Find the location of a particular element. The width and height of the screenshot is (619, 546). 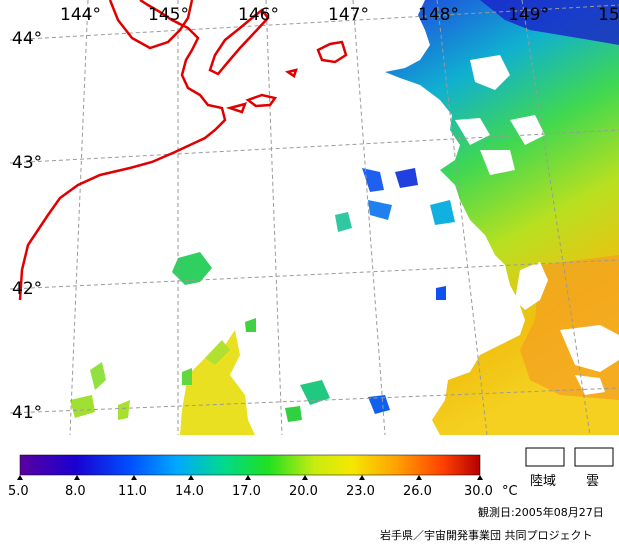

habomai-coast is located at coordinates (236, 108).